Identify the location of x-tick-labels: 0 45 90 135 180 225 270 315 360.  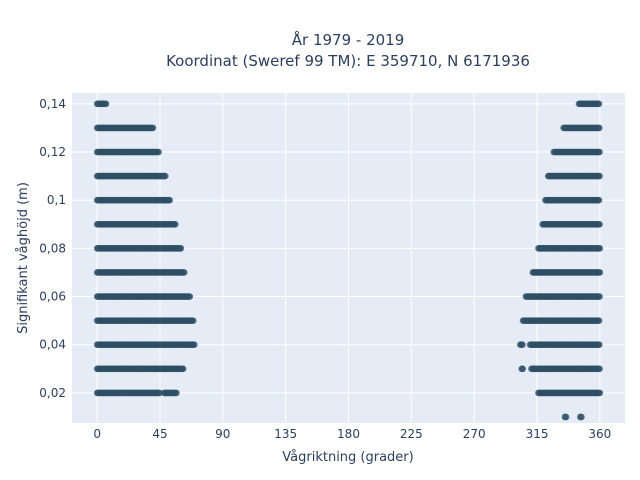
(352, 434).